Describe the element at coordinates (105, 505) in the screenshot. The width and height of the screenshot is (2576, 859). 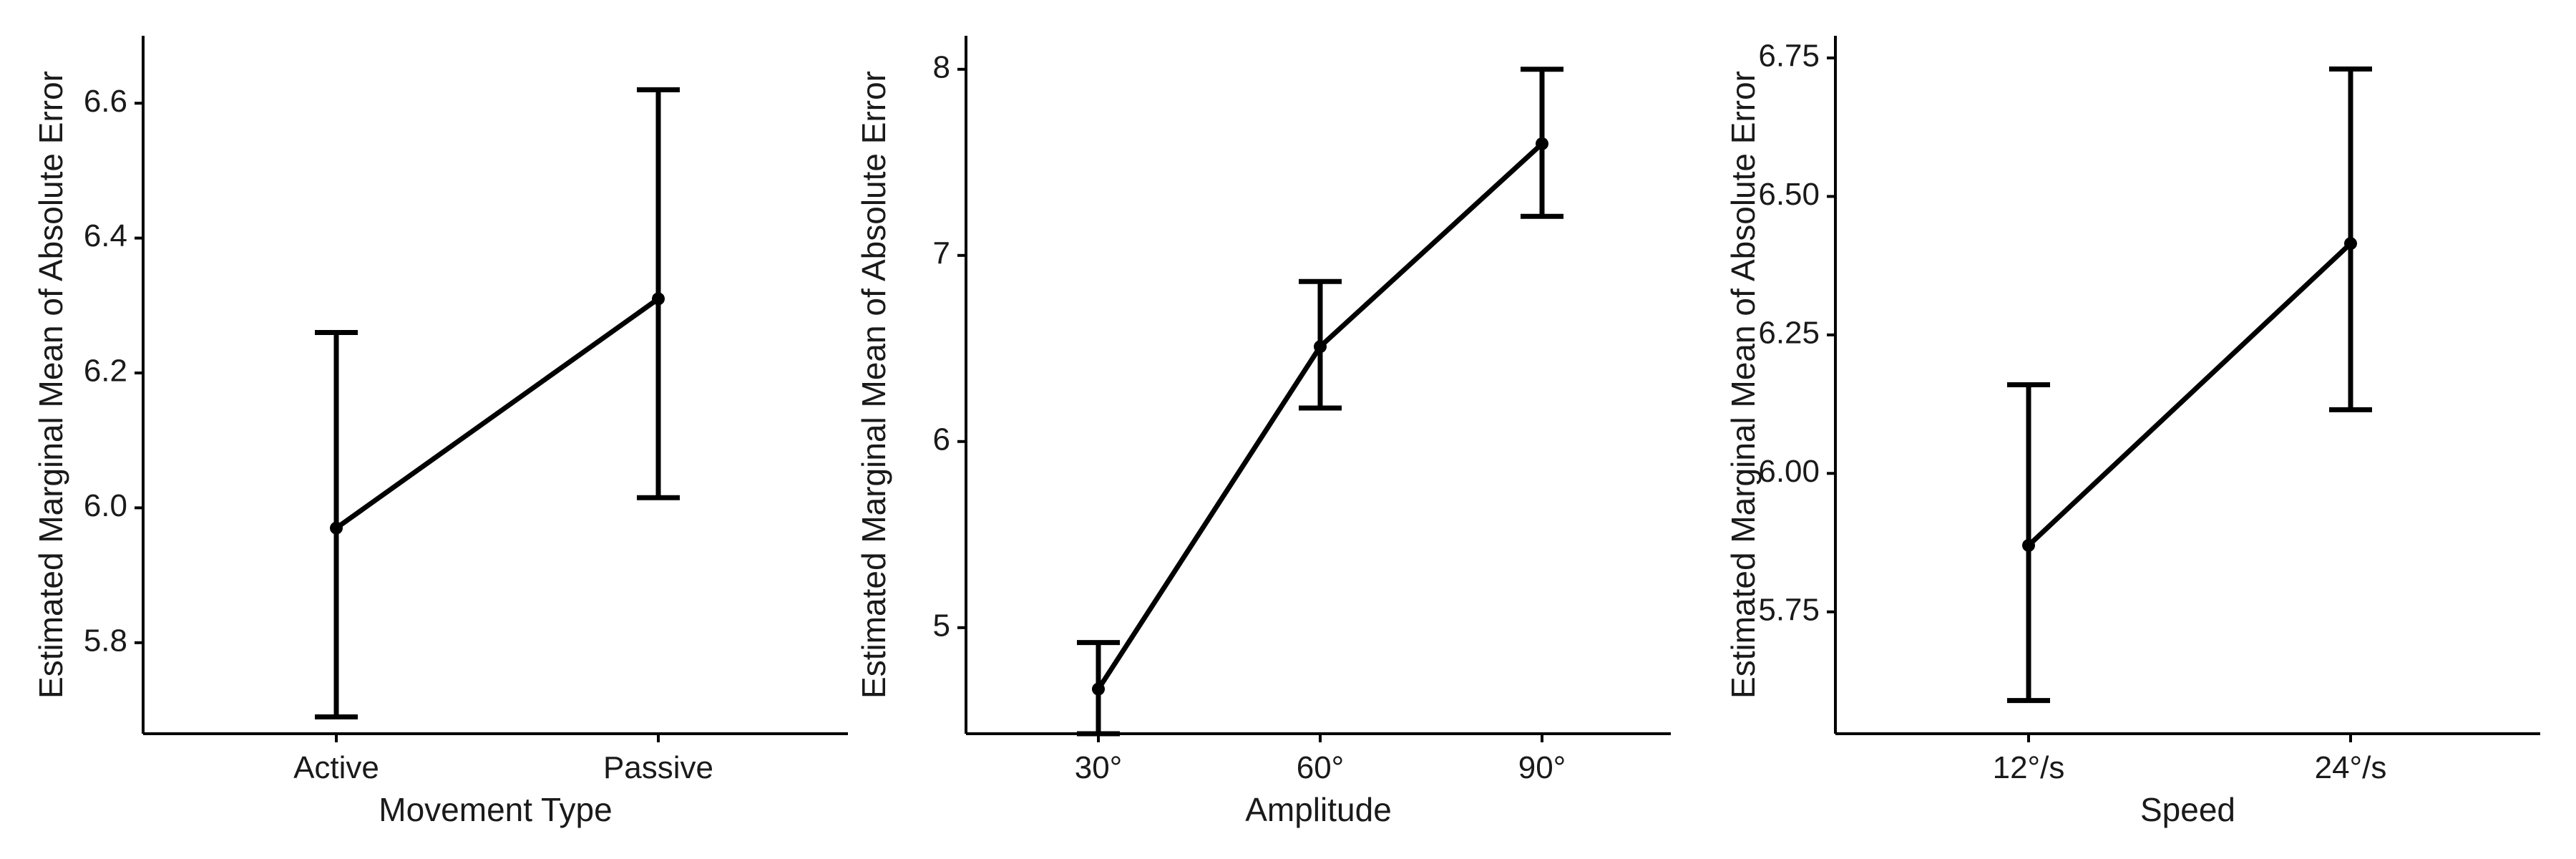
I see `y-tick-label: 6.0` at that location.